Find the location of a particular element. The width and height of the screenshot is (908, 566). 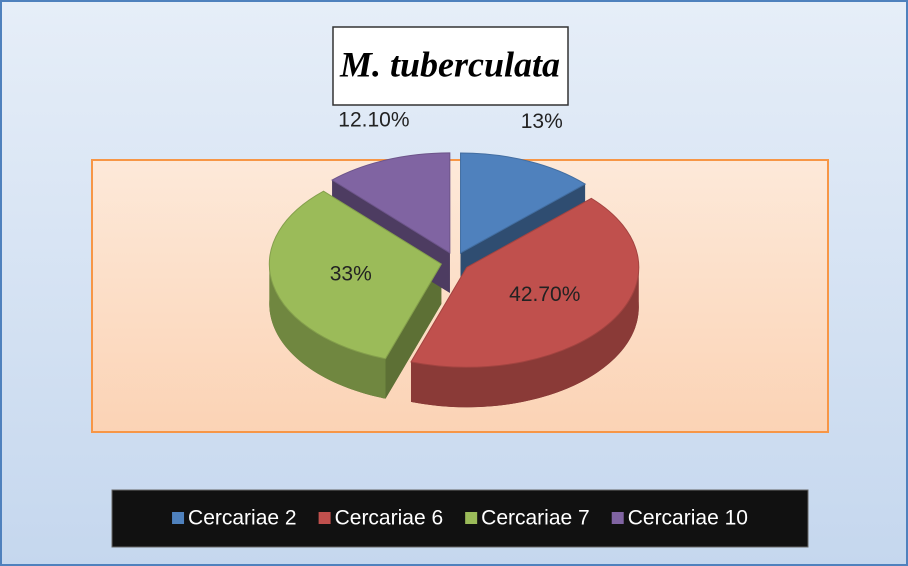

legend-box is located at coordinates (460, 518).